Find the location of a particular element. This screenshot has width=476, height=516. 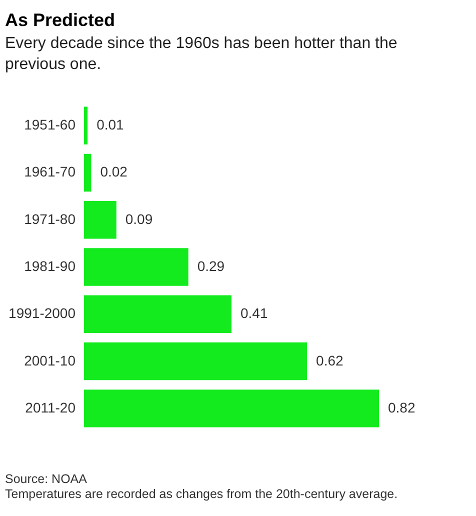

y-tick-label: 1971-80 is located at coordinates (50, 218).